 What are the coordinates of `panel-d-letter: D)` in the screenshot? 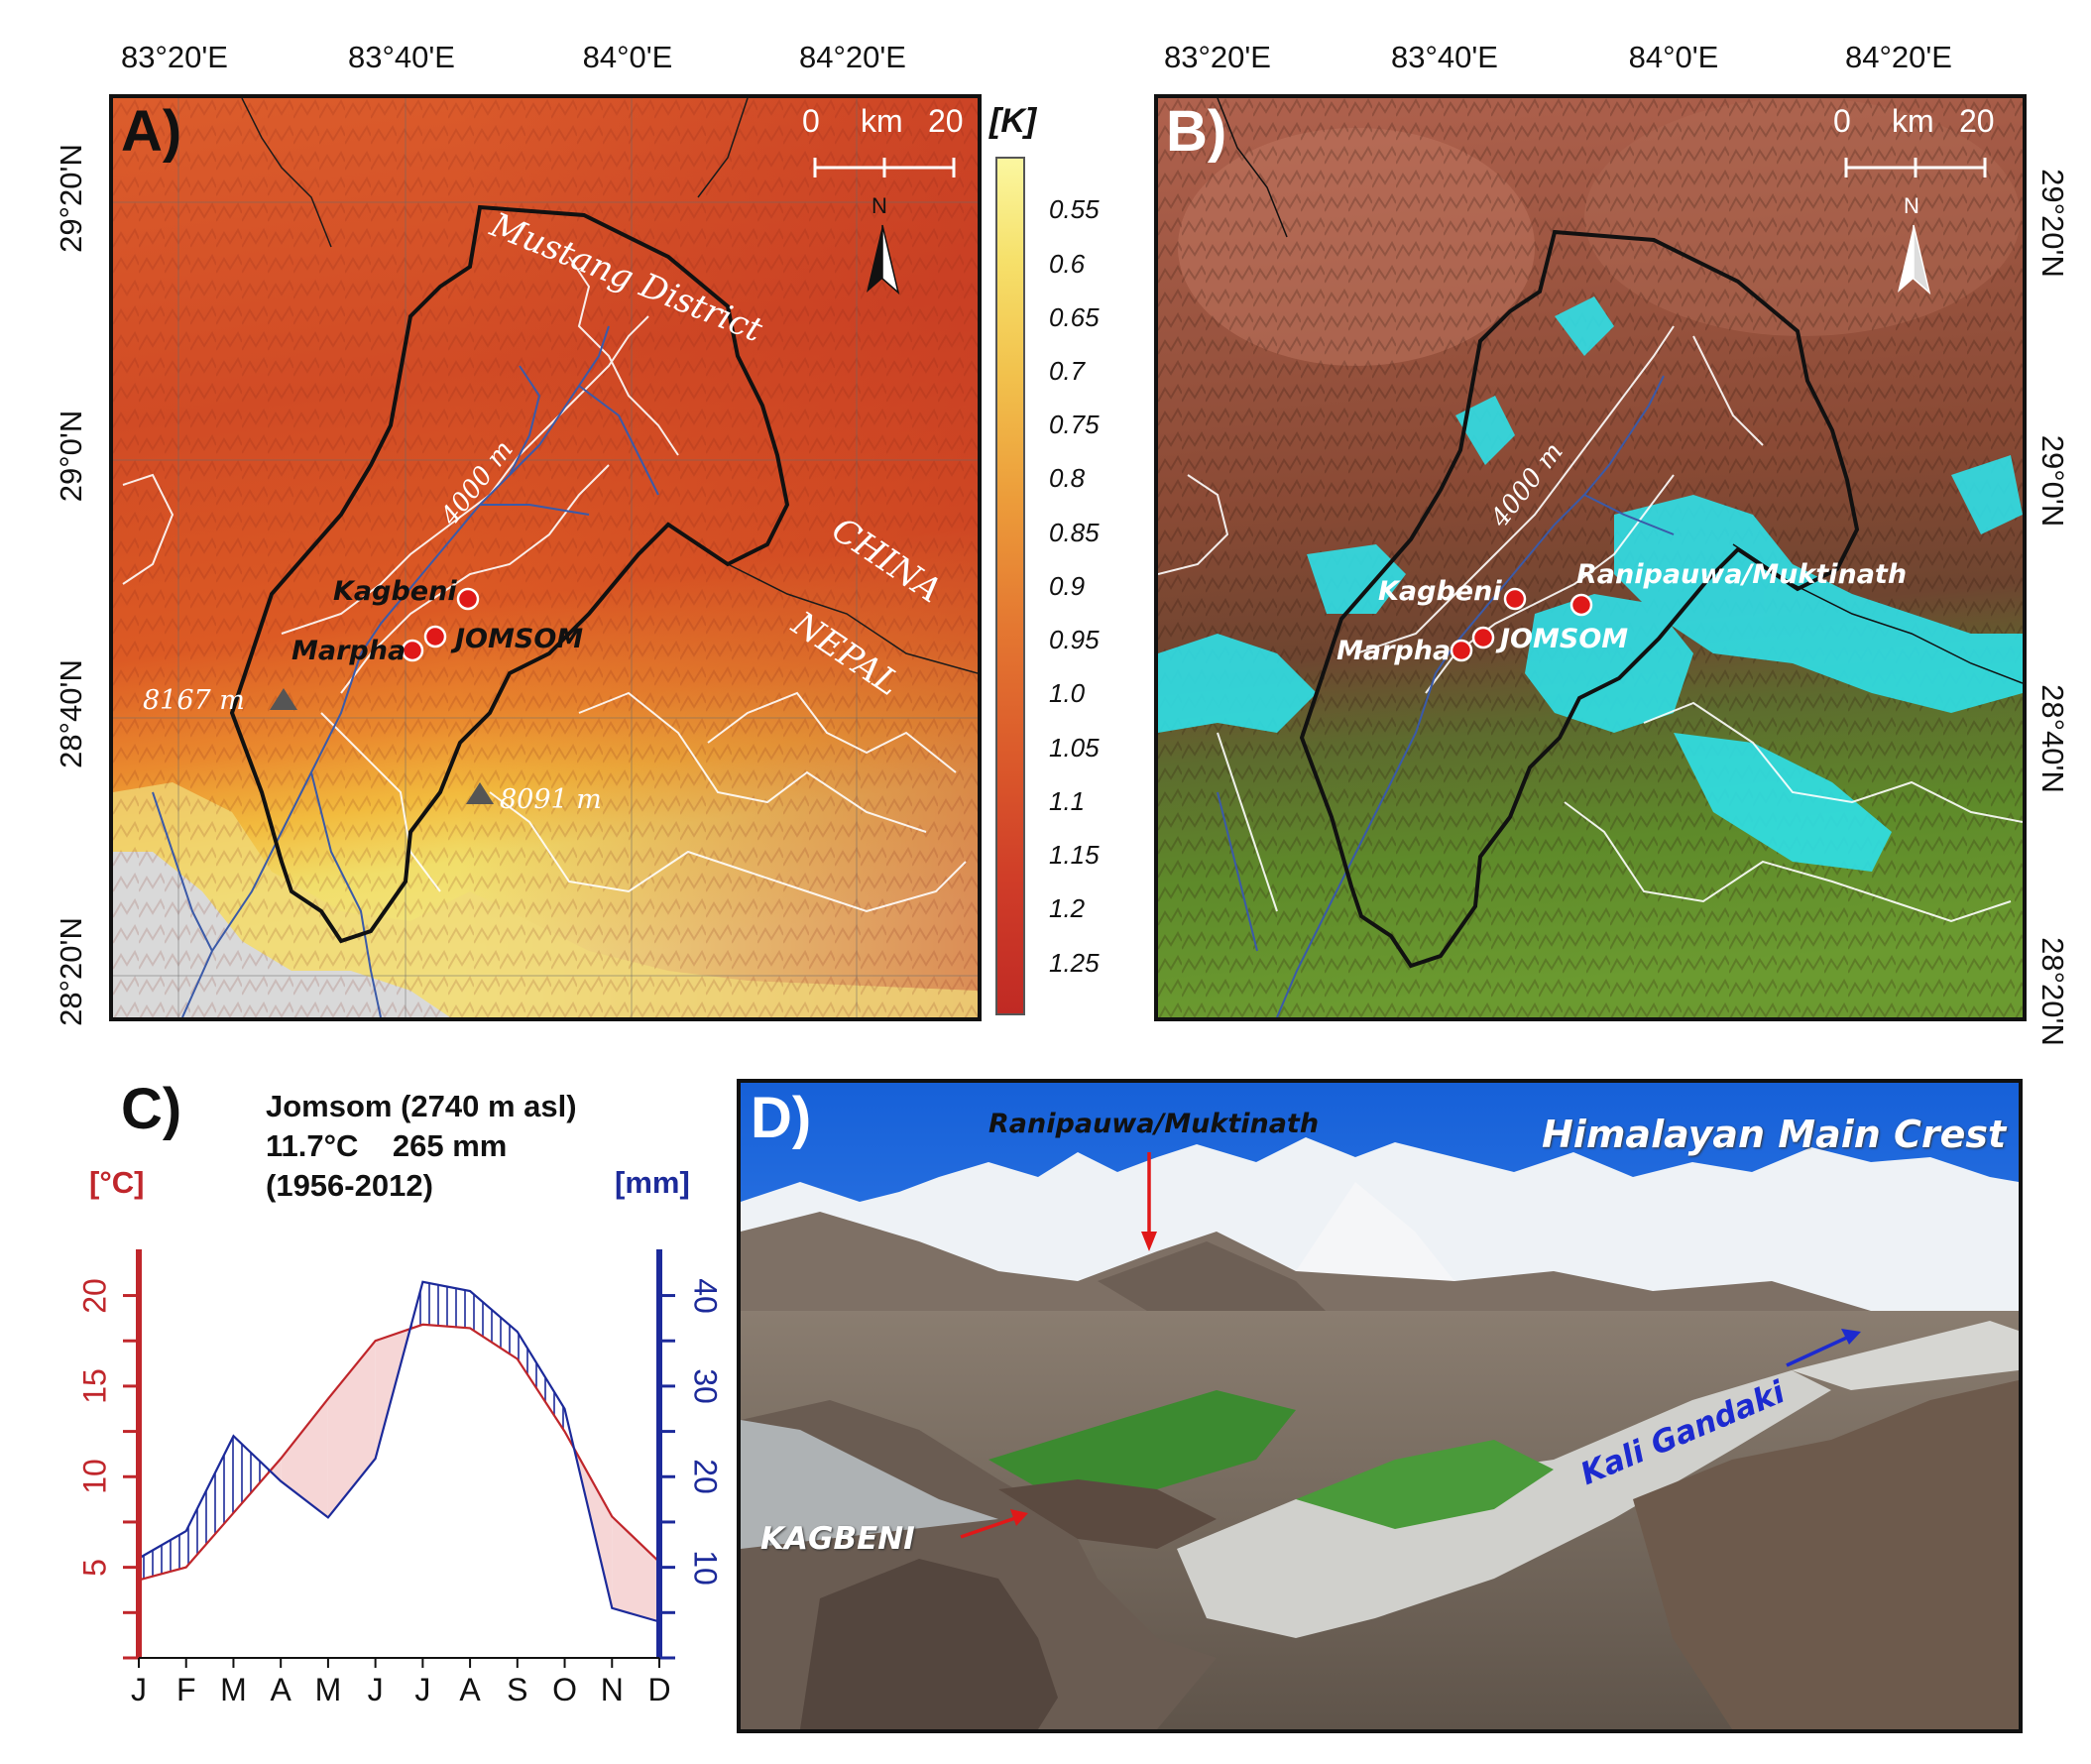 It's located at (781, 1118).